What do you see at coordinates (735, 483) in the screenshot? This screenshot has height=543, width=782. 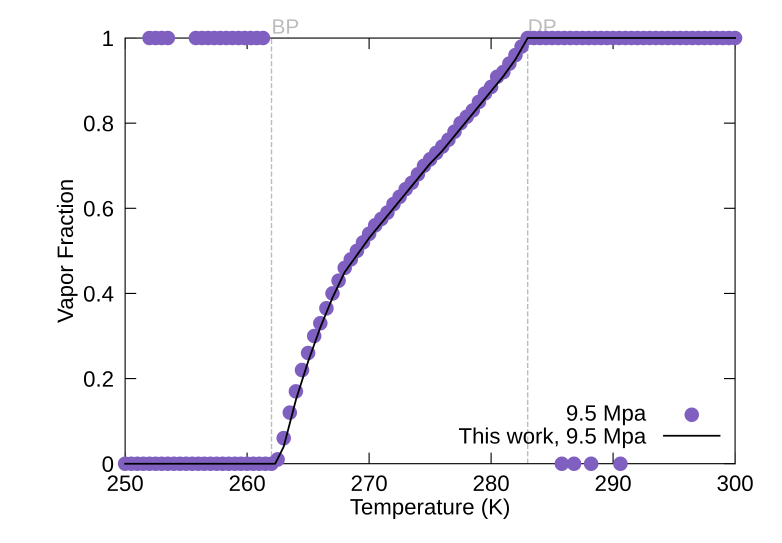 I see `x-tick-label: 300` at bounding box center [735, 483].